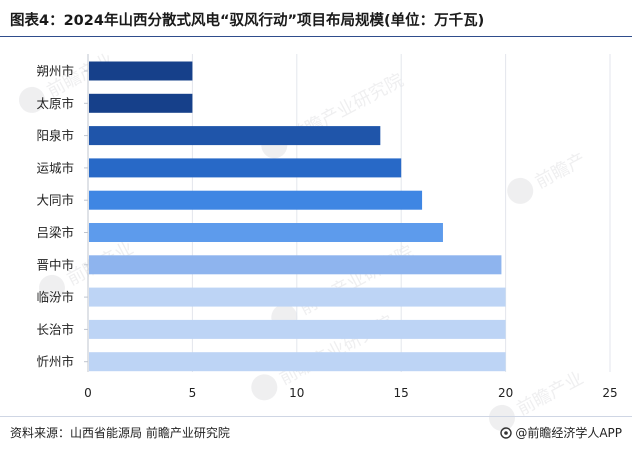 Image resolution: width=632 pixels, height=452 pixels. What do you see at coordinates (55, 167) in the screenshot?
I see `category-label: 运城市` at bounding box center [55, 167].